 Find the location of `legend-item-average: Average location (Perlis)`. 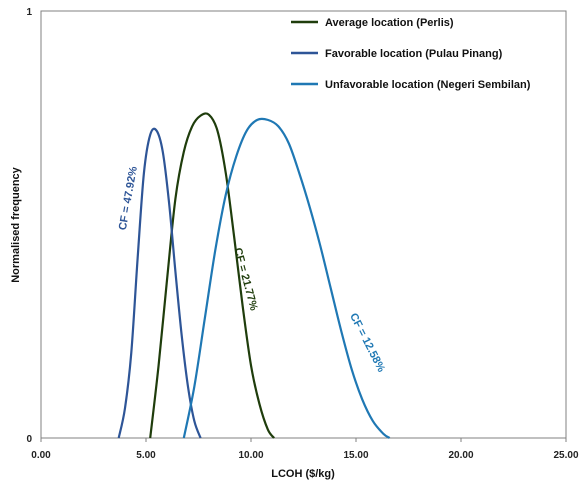

legend-item-average: Average location (Perlis) is located at coordinates (372, 23).